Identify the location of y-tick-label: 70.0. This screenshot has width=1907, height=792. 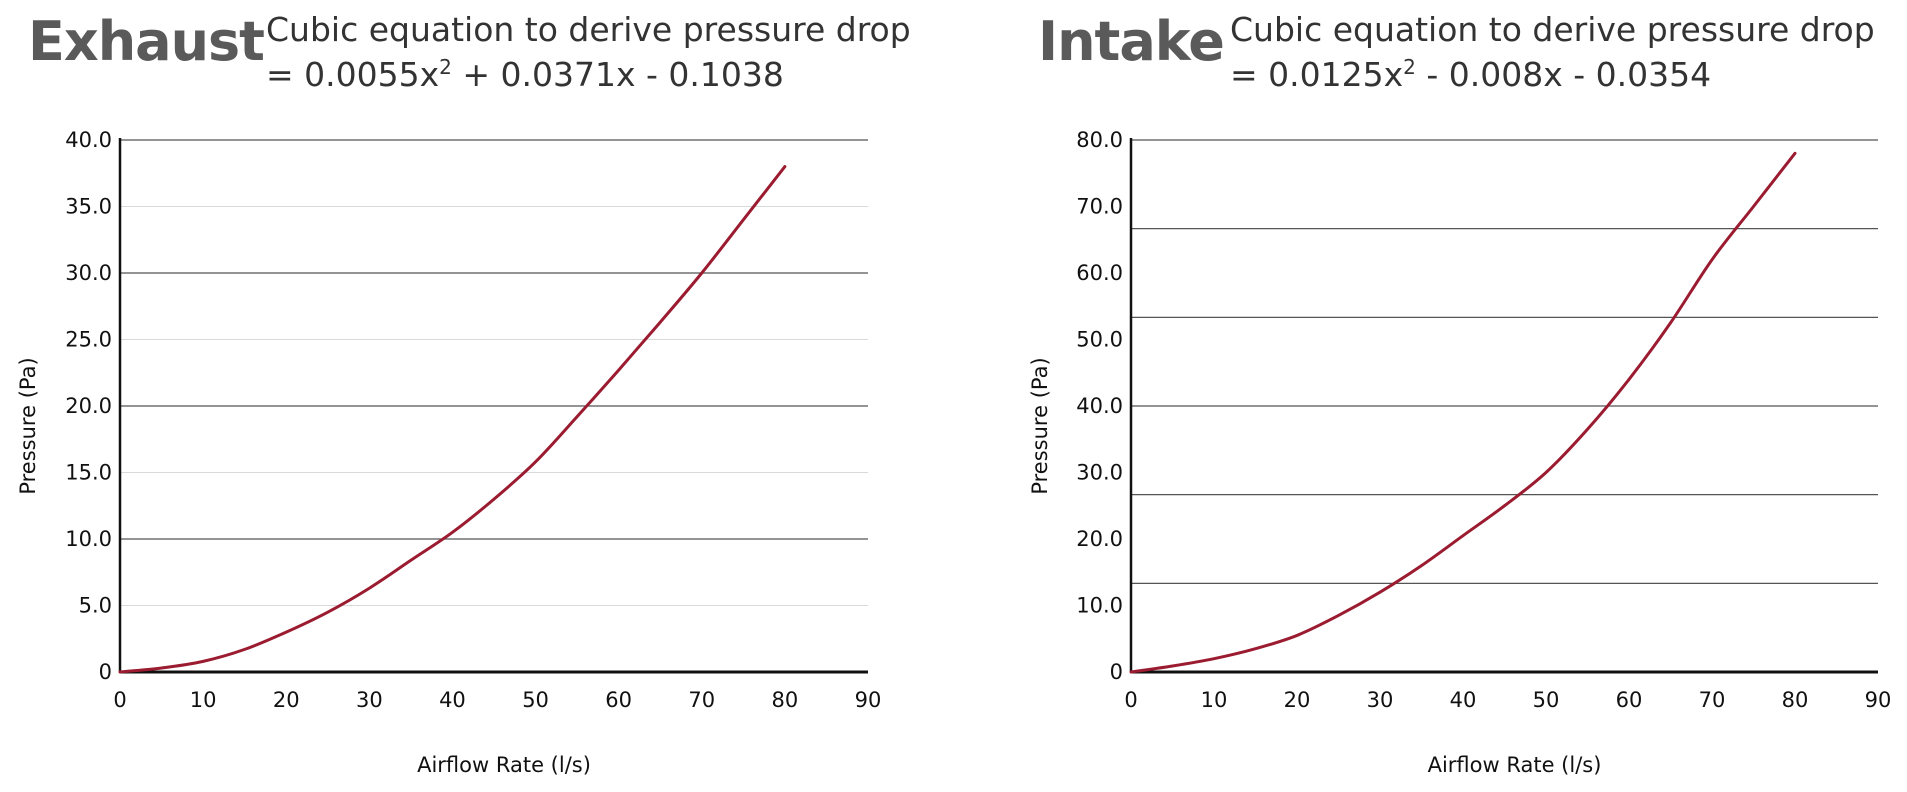
(1099, 207).